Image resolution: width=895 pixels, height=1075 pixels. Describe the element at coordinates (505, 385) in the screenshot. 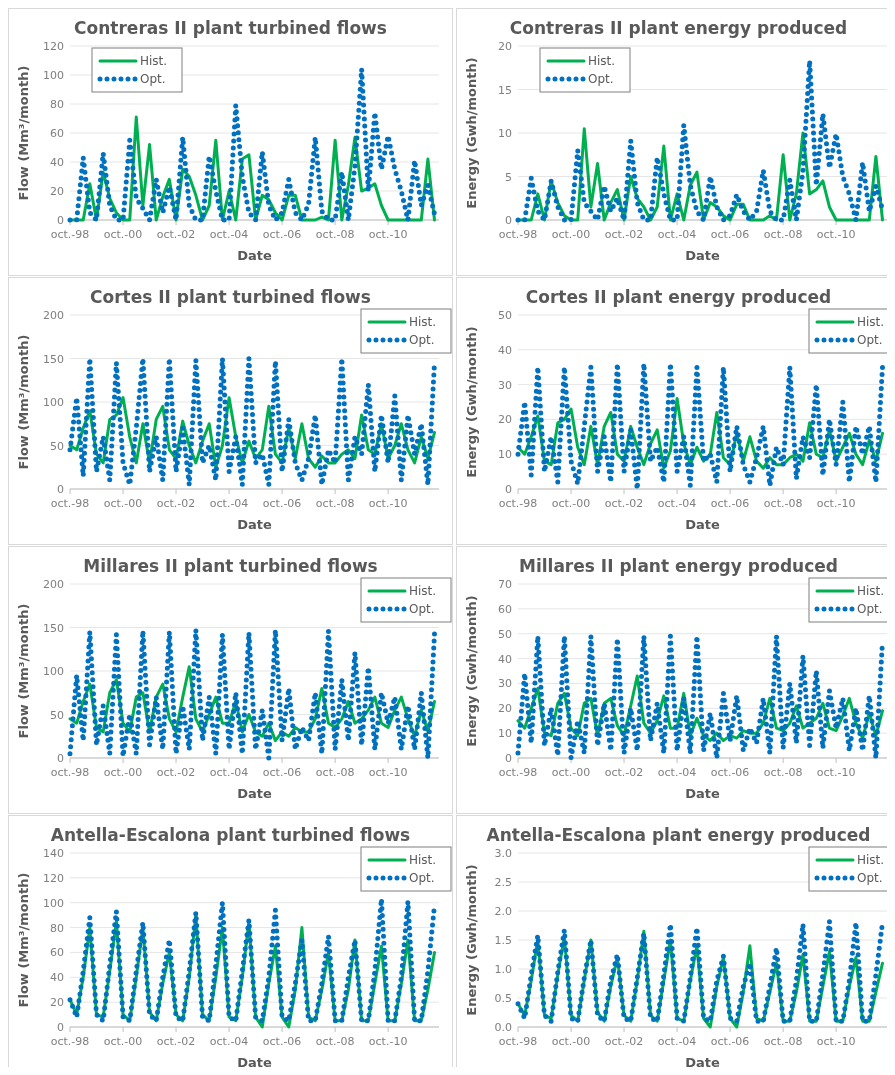

I see `y-tick-label: 30` at that location.